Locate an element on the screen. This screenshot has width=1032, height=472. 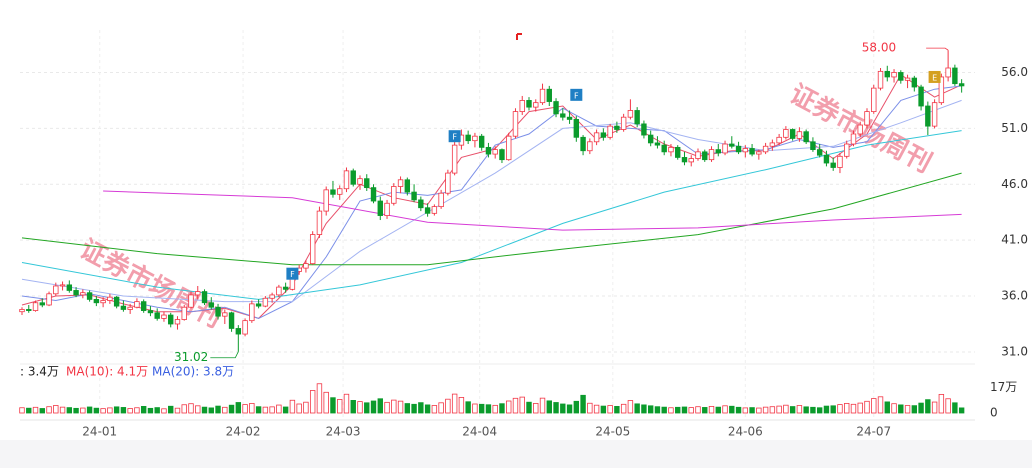
annotation-leader is located at coordinates (937, 49).